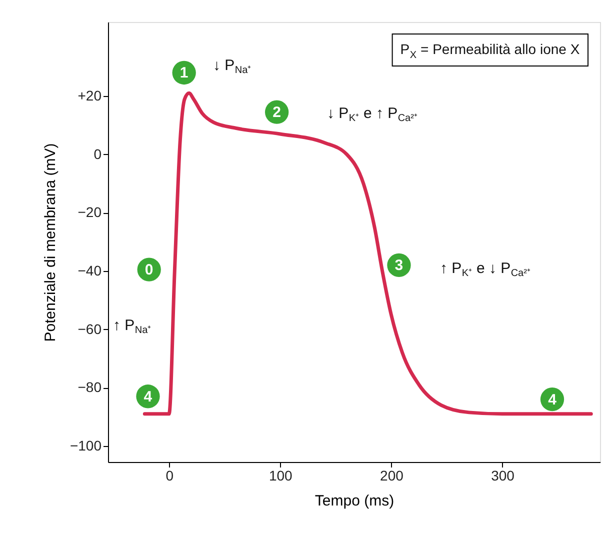 The width and height of the screenshot is (609, 541). I want to click on y-tick-label: −100, so click(86, 445).